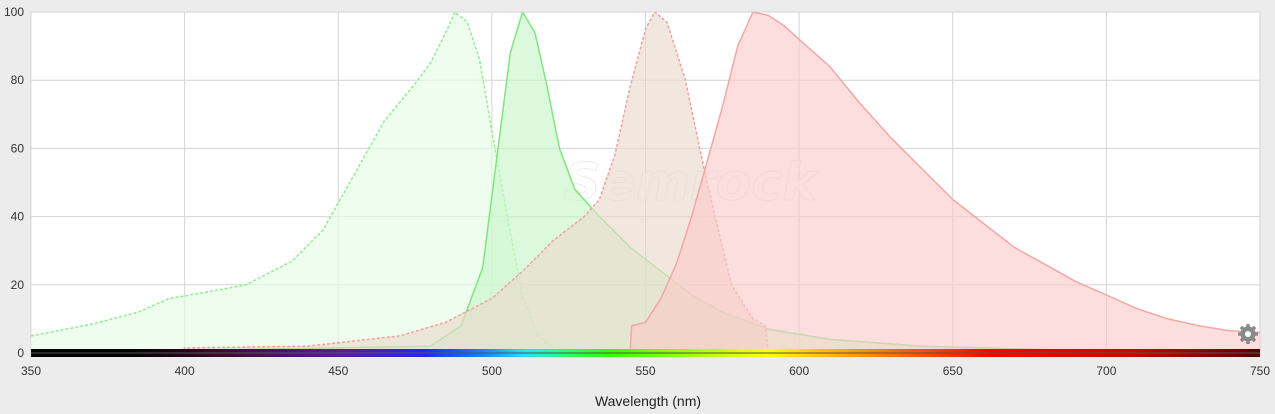 This screenshot has width=1275, height=414. Describe the element at coordinates (18, 285) in the screenshot. I see `y-tick-label: 20` at that location.